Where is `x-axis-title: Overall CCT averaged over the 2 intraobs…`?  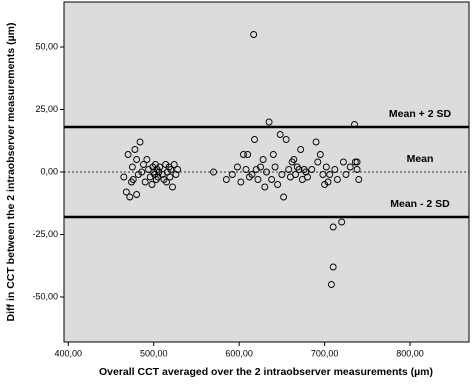 x-axis-title: Overall CCT averaged over the 2 intraobs… is located at coordinates (266, 372).